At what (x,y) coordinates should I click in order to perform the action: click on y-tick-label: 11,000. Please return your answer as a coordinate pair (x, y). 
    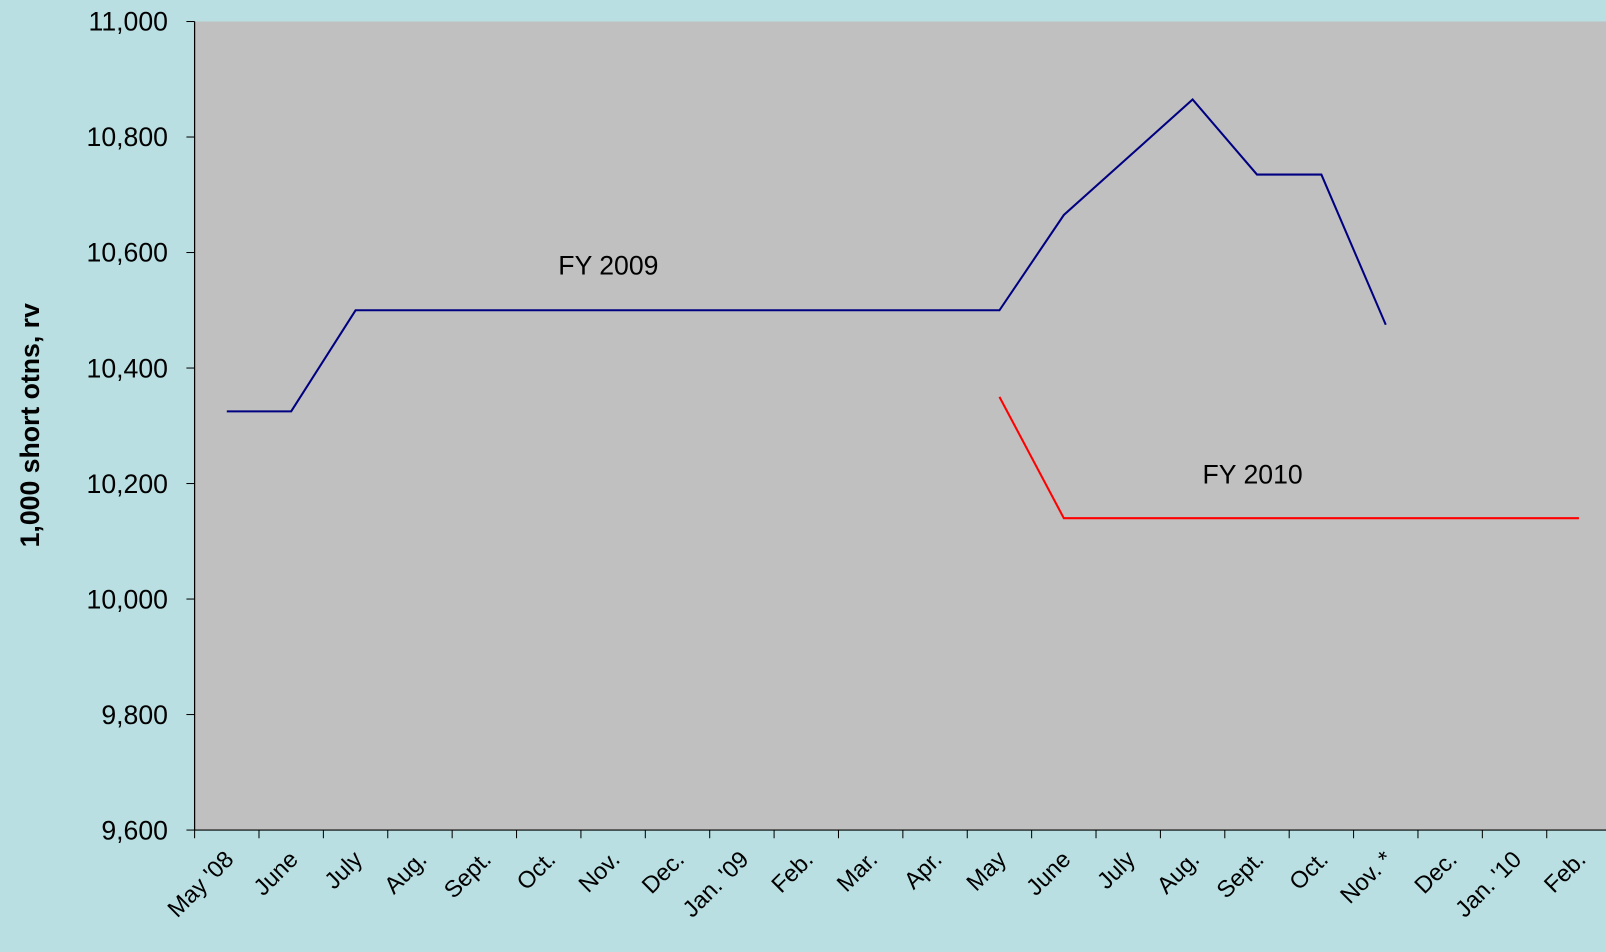
    Looking at the image, I should click on (128, 22).